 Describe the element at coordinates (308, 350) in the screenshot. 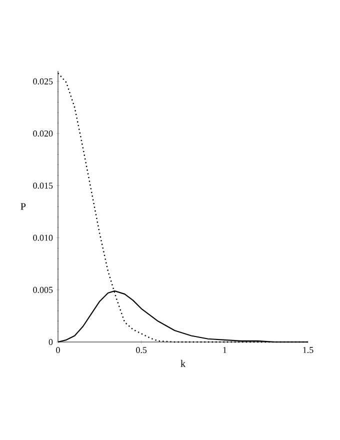

I see `x-tick-label: 1.5` at that location.